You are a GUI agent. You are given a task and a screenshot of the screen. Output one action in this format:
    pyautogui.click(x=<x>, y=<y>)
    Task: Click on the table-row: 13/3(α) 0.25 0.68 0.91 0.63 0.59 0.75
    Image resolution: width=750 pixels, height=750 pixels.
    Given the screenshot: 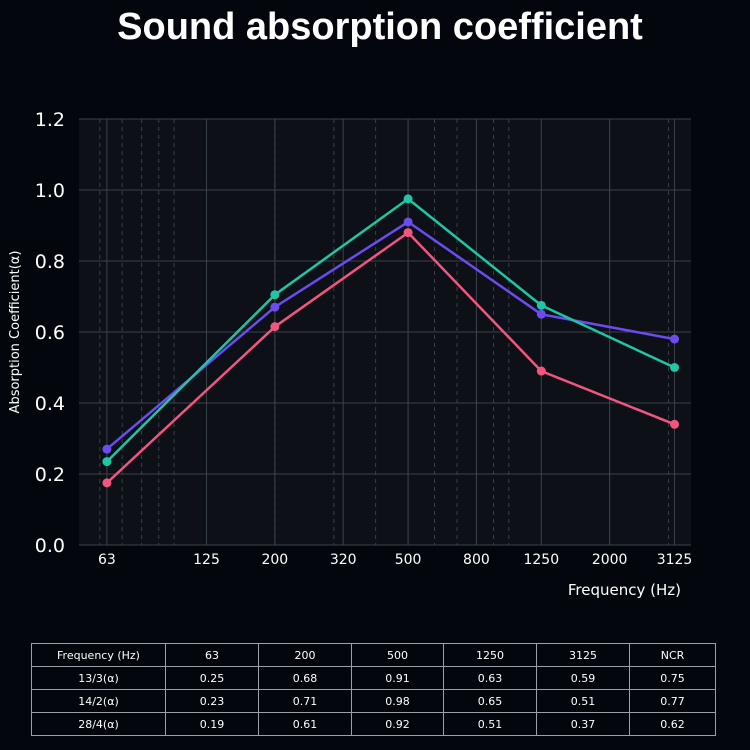 What is the action you would take?
    pyautogui.click(x=373, y=678)
    